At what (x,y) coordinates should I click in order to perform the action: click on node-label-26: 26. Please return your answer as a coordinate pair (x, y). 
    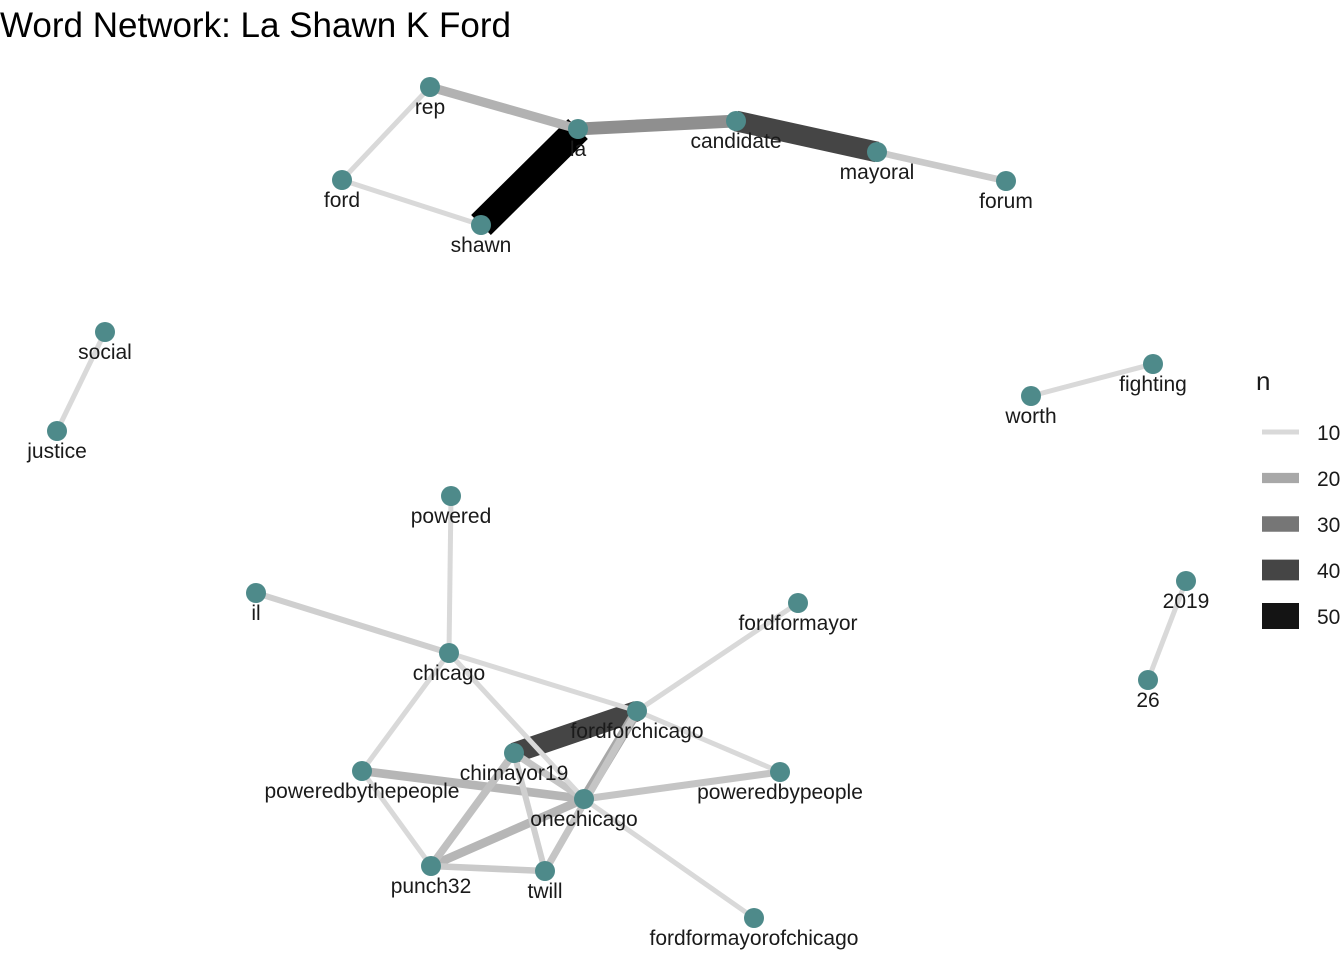
    Looking at the image, I should click on (1147, 700).